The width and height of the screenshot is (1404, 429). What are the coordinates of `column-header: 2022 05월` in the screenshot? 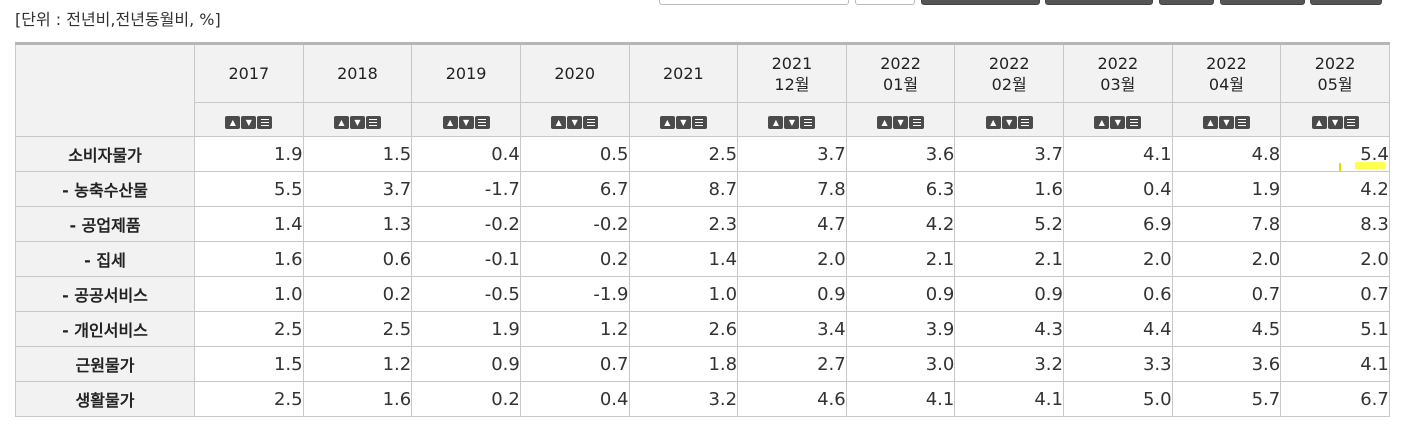 It's located at (1335, 73).